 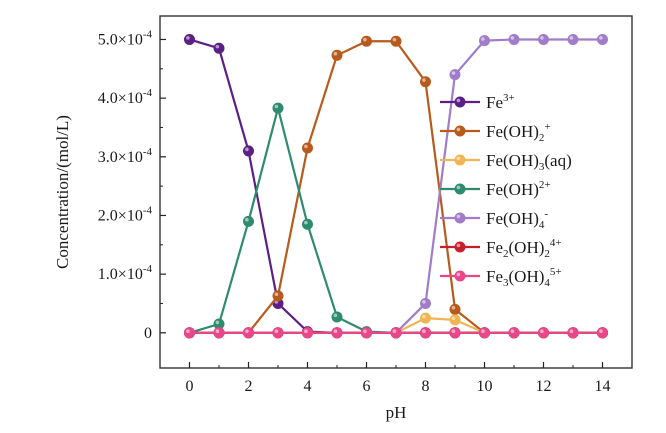 I want to click on y-tick-label: 0, so click(x=148, y=333).